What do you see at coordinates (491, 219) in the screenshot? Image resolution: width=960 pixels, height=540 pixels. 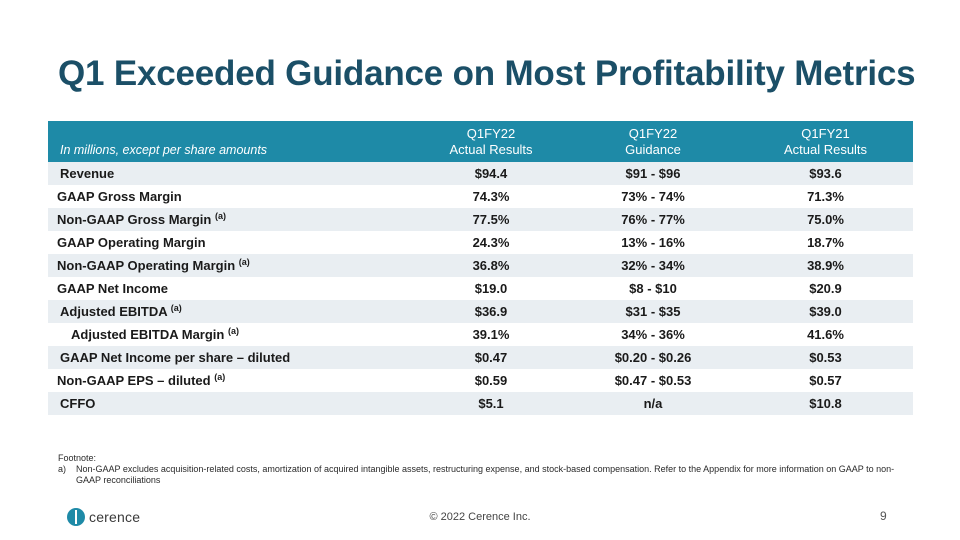 I see `actual-value: 77.5%` at bounding box center [491, 219].